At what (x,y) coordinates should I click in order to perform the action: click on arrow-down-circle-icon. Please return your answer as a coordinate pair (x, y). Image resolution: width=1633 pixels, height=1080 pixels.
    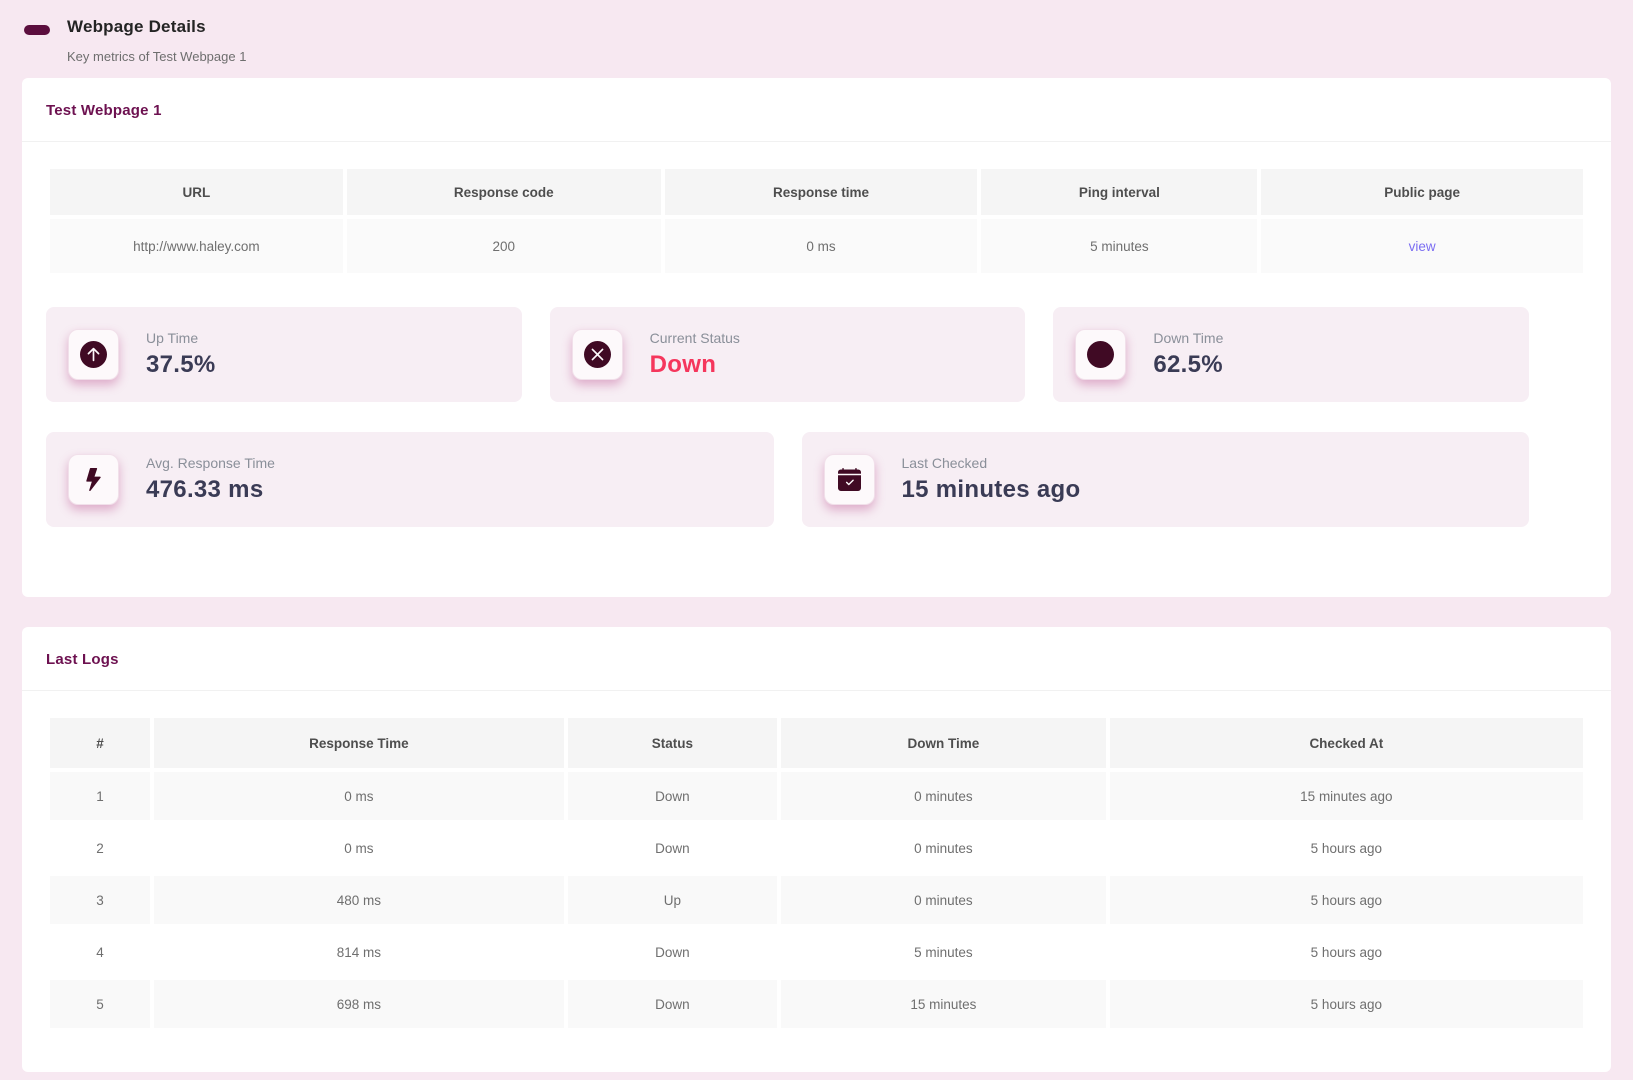
    Looking at the image, I should click on (1101, 354).